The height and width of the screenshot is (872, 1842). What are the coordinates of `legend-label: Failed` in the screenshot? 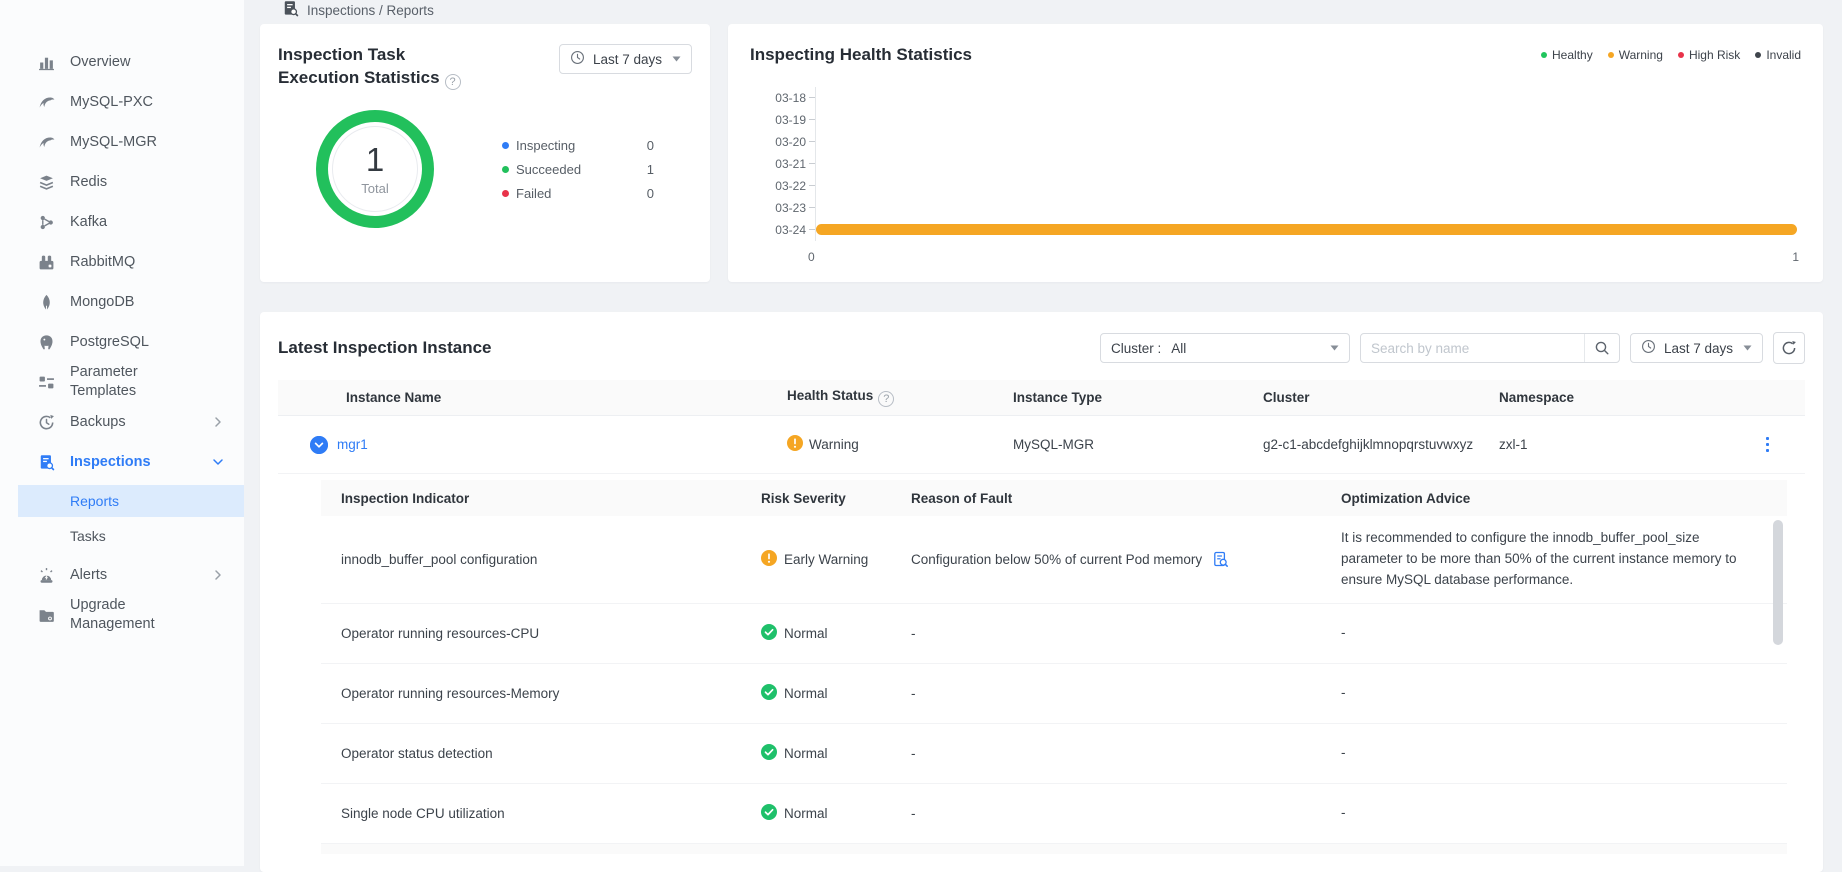 It's located at (534, 193).